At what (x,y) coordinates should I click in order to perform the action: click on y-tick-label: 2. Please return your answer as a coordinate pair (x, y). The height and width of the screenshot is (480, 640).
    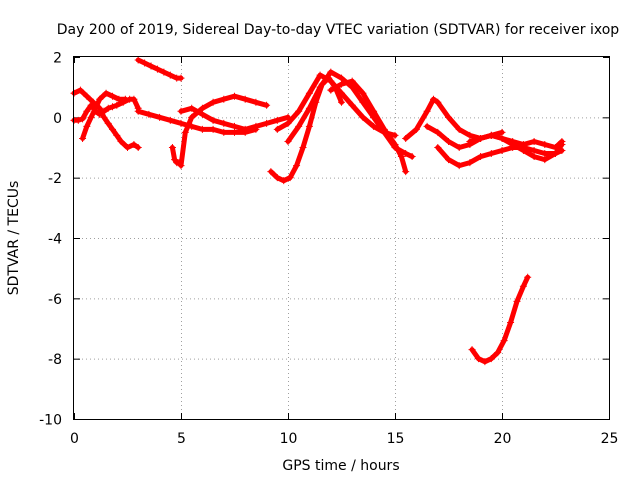
    Looking at the image, I should click on (57, 59).